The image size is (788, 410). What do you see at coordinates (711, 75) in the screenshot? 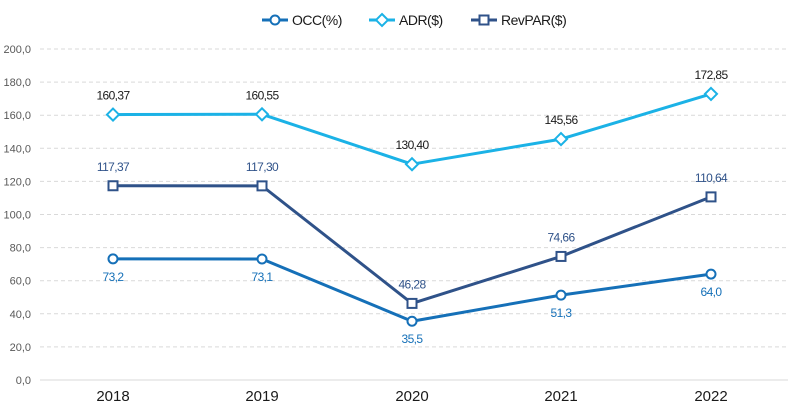
I see `data-label: 172,85` at bounding box center [711, 75].